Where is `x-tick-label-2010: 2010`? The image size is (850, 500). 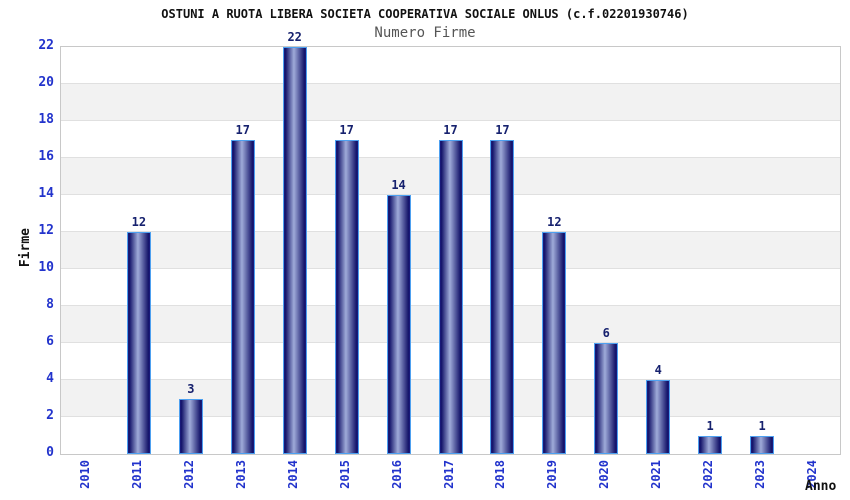
x-tick-label-2010: 2010 is located at coordinates (84, 474).